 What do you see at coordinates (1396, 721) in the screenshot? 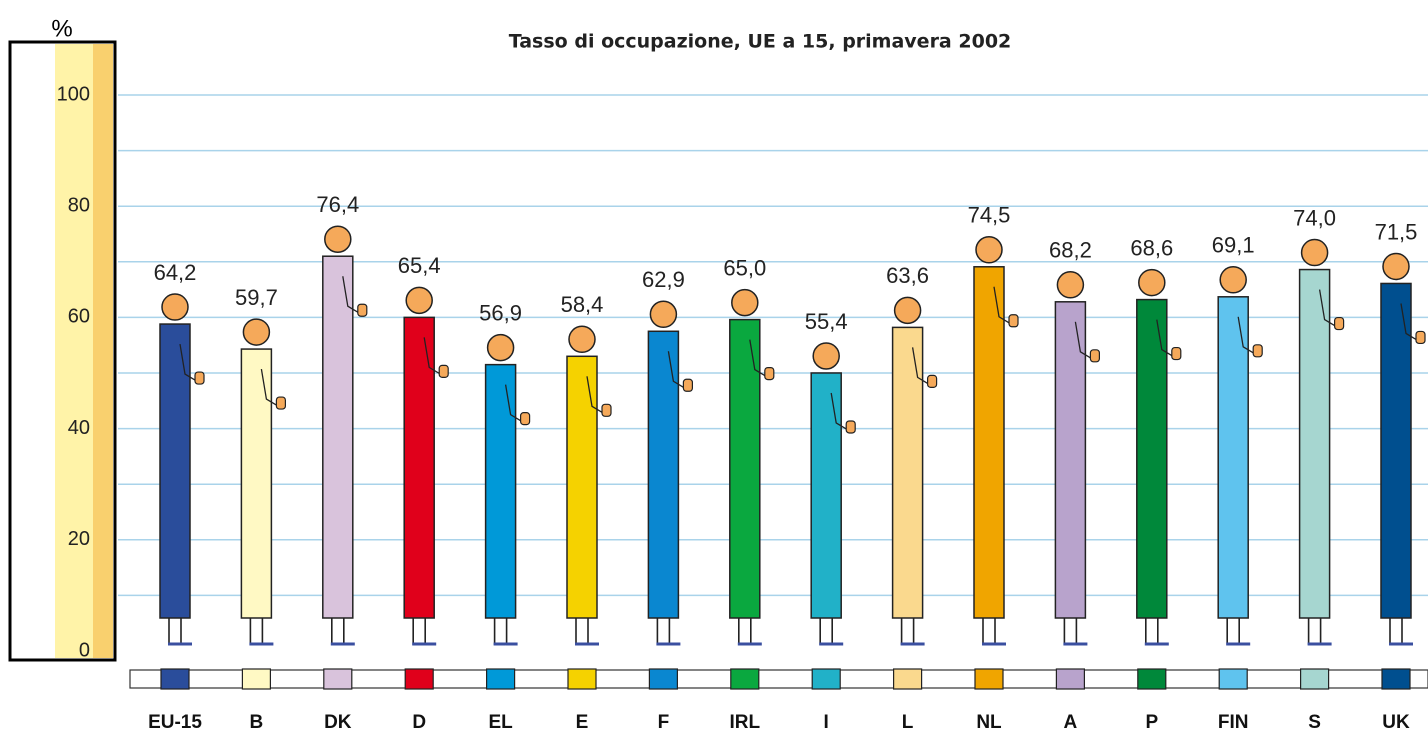
I see `x-tick-label: UK` at bounding box center [1396, 721].